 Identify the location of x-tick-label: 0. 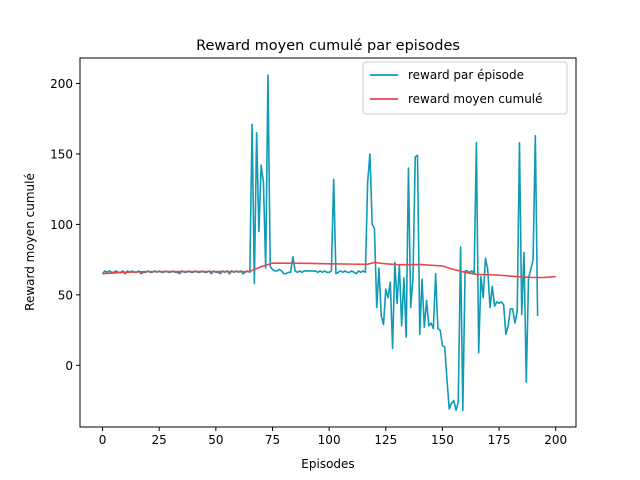
(103, 440).